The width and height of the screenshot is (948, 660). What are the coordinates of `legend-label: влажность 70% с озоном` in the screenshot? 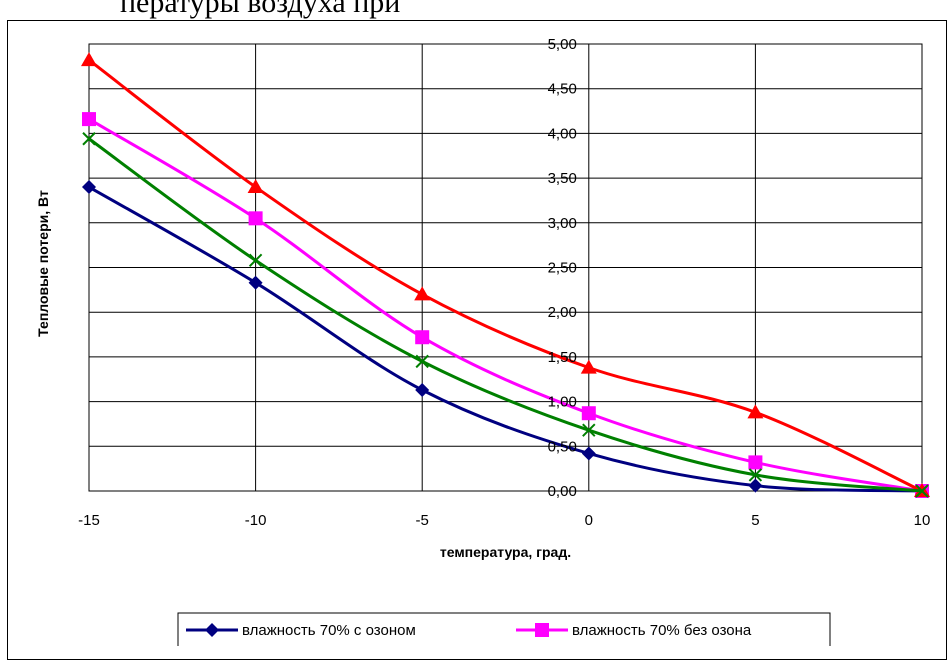 It's located at (329, 630).